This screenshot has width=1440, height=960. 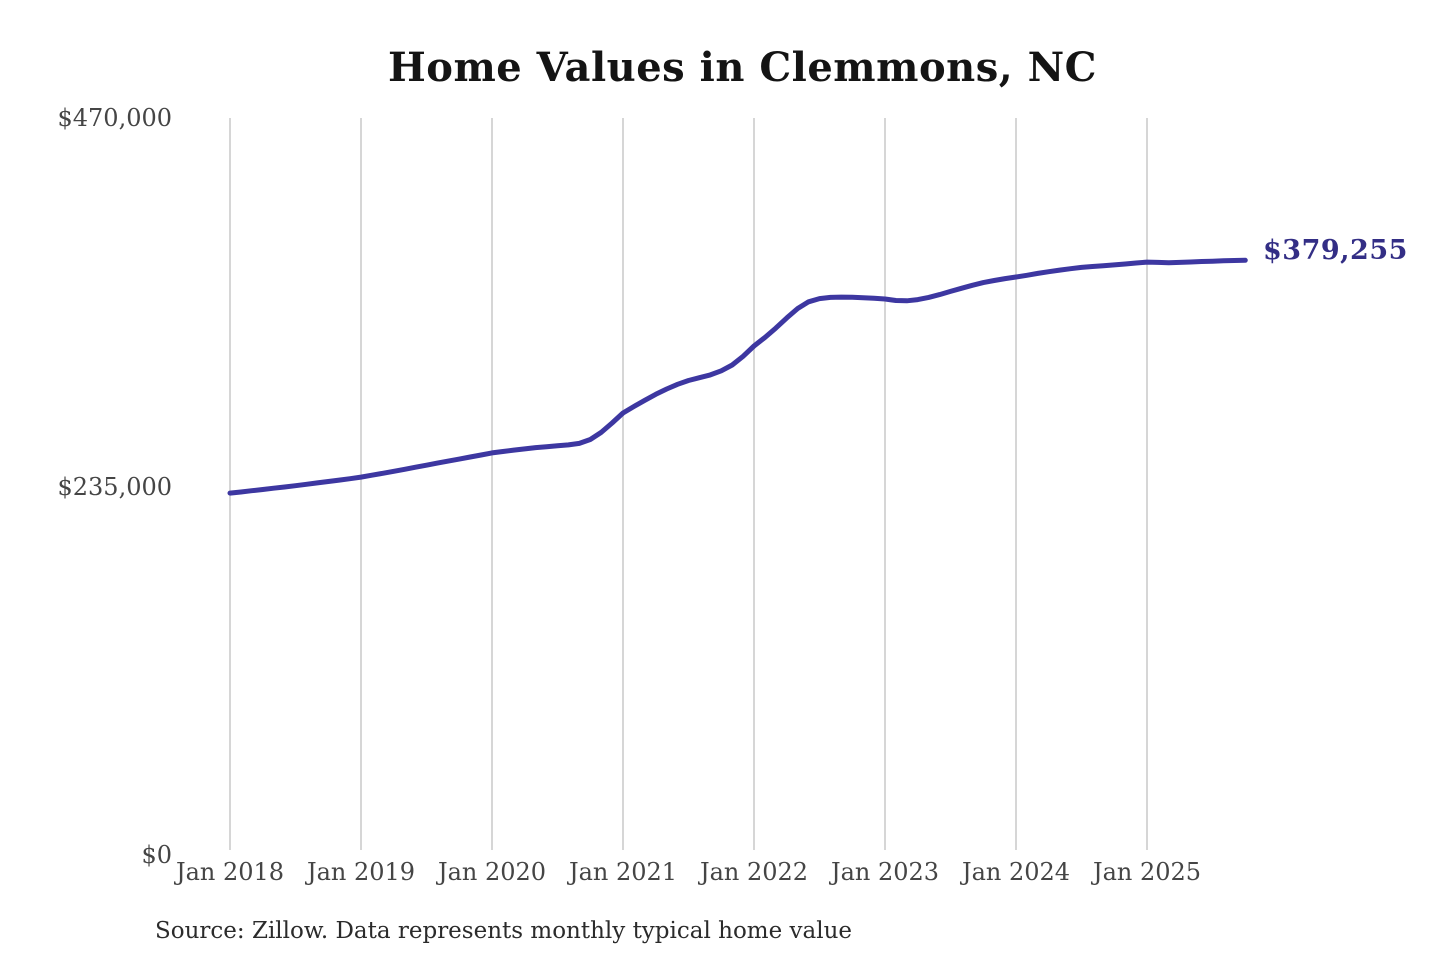 I want to click on x-axis-tick-label: Jan 2019, so click(x=361, y=872).